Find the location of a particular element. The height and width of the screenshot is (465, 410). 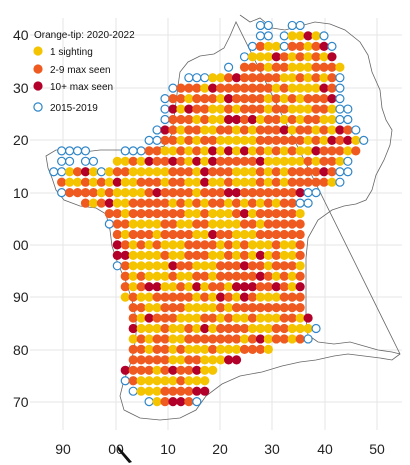

x-tick-label: 20 is located at coordinates (220, 449).